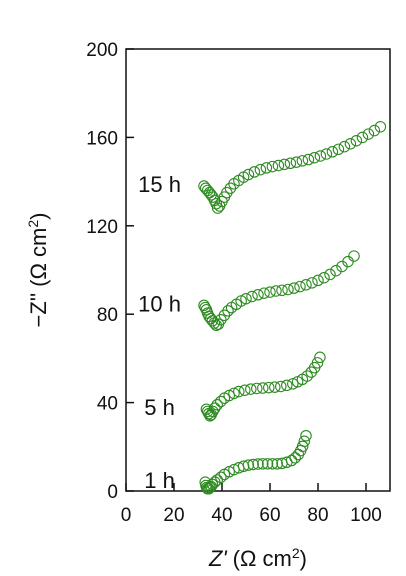  I want to click on x-tick-label: 80, so click(317, 515).